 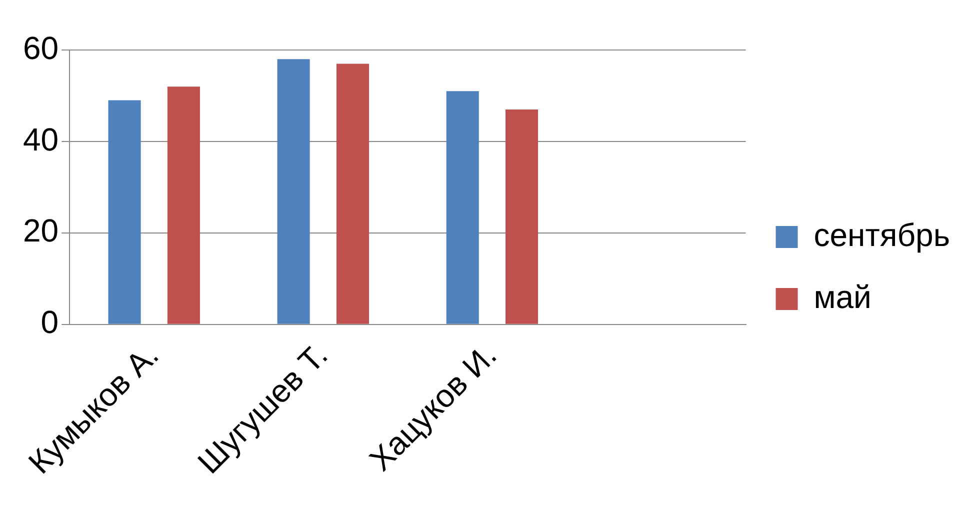 What do you see at coordinates (41, 139) in the screenshot?
I see `y-tick-label: 40` at bounding box center [41, 139].